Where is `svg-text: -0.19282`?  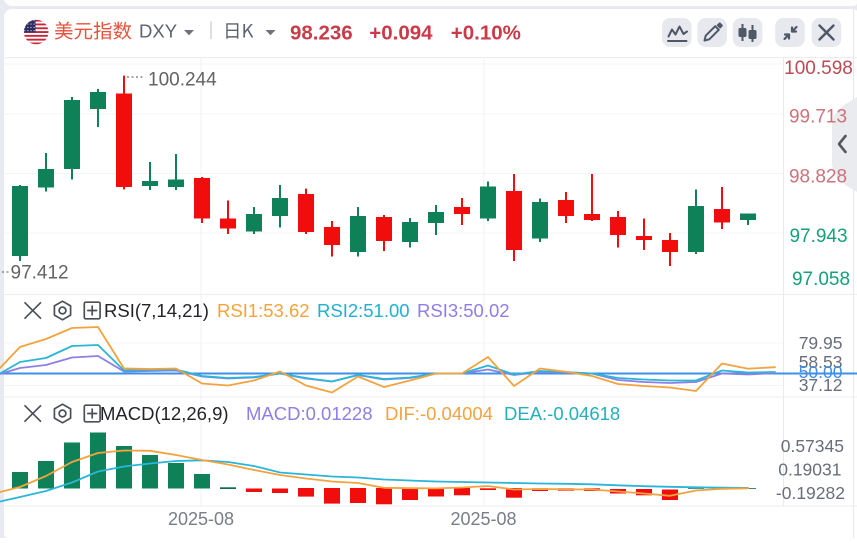
svg-text: -0.19282 is located at coordinates (810, 493).